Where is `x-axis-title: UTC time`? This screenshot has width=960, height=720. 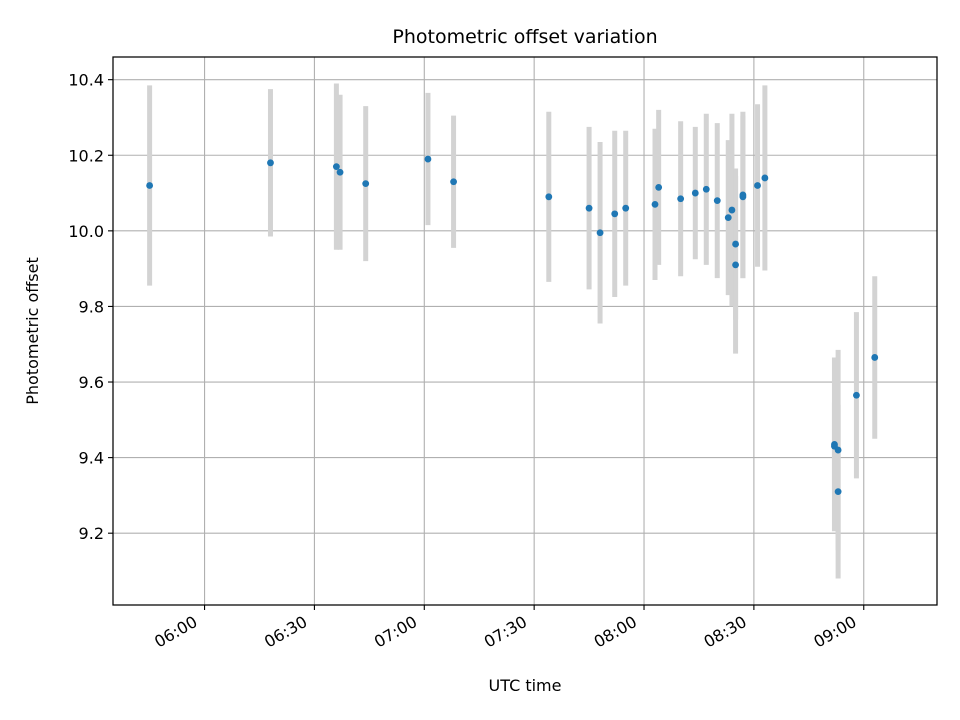 x-axis-title: UTC time is located at coordinates (525, 685).